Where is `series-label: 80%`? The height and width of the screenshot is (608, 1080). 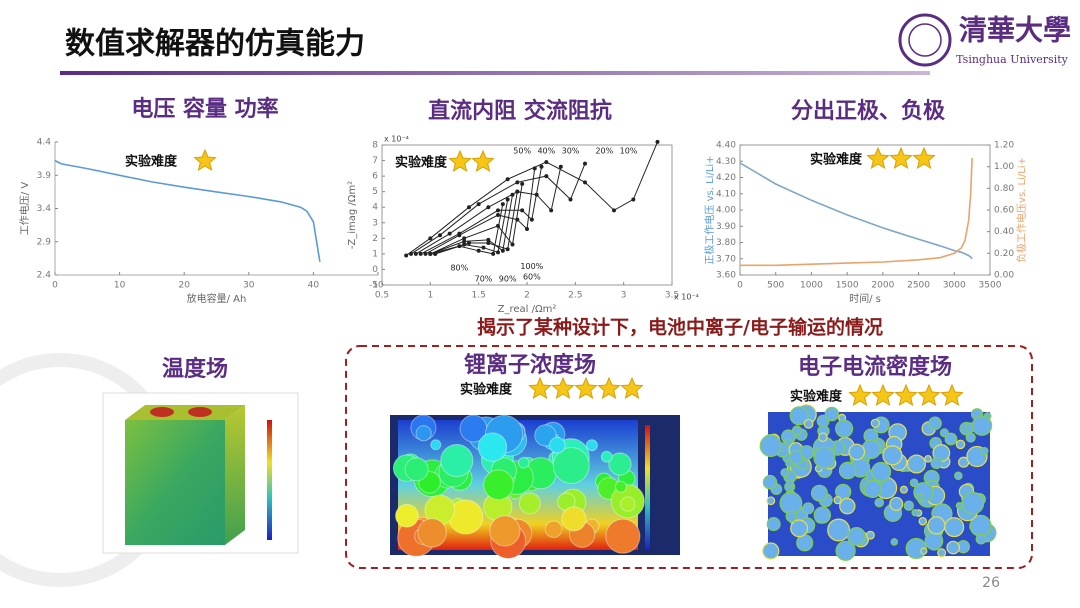
series-label: 80% is located at coordinates (459, 267).